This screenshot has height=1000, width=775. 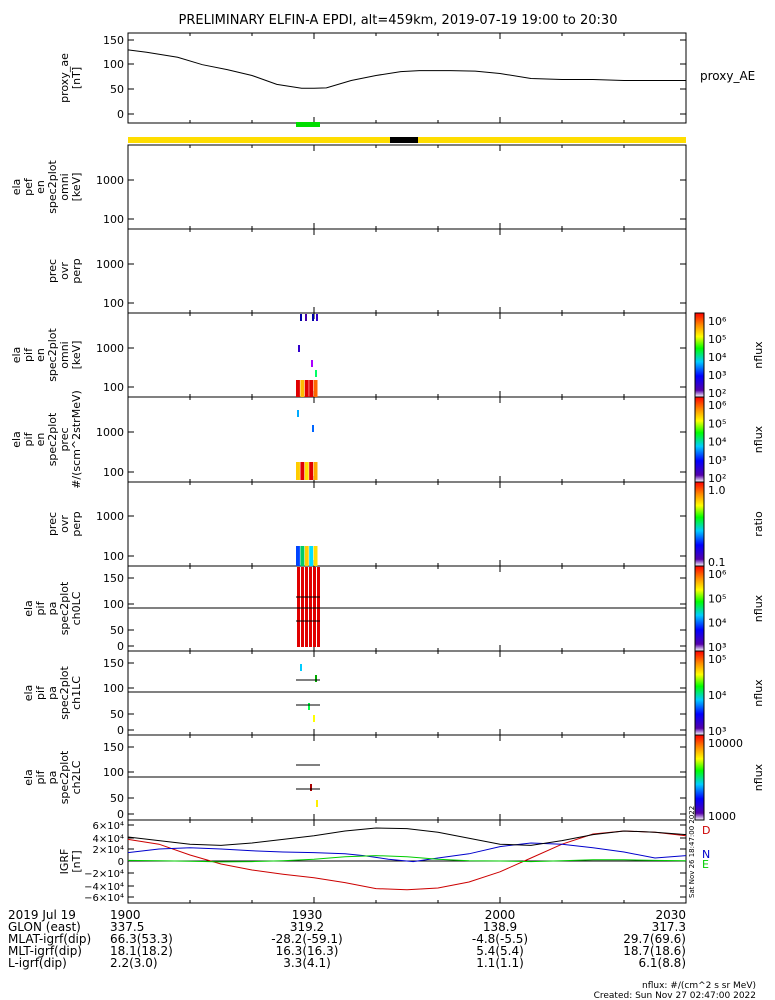 I want to click on ytick-label: 1000, so click(x=110, y=516).